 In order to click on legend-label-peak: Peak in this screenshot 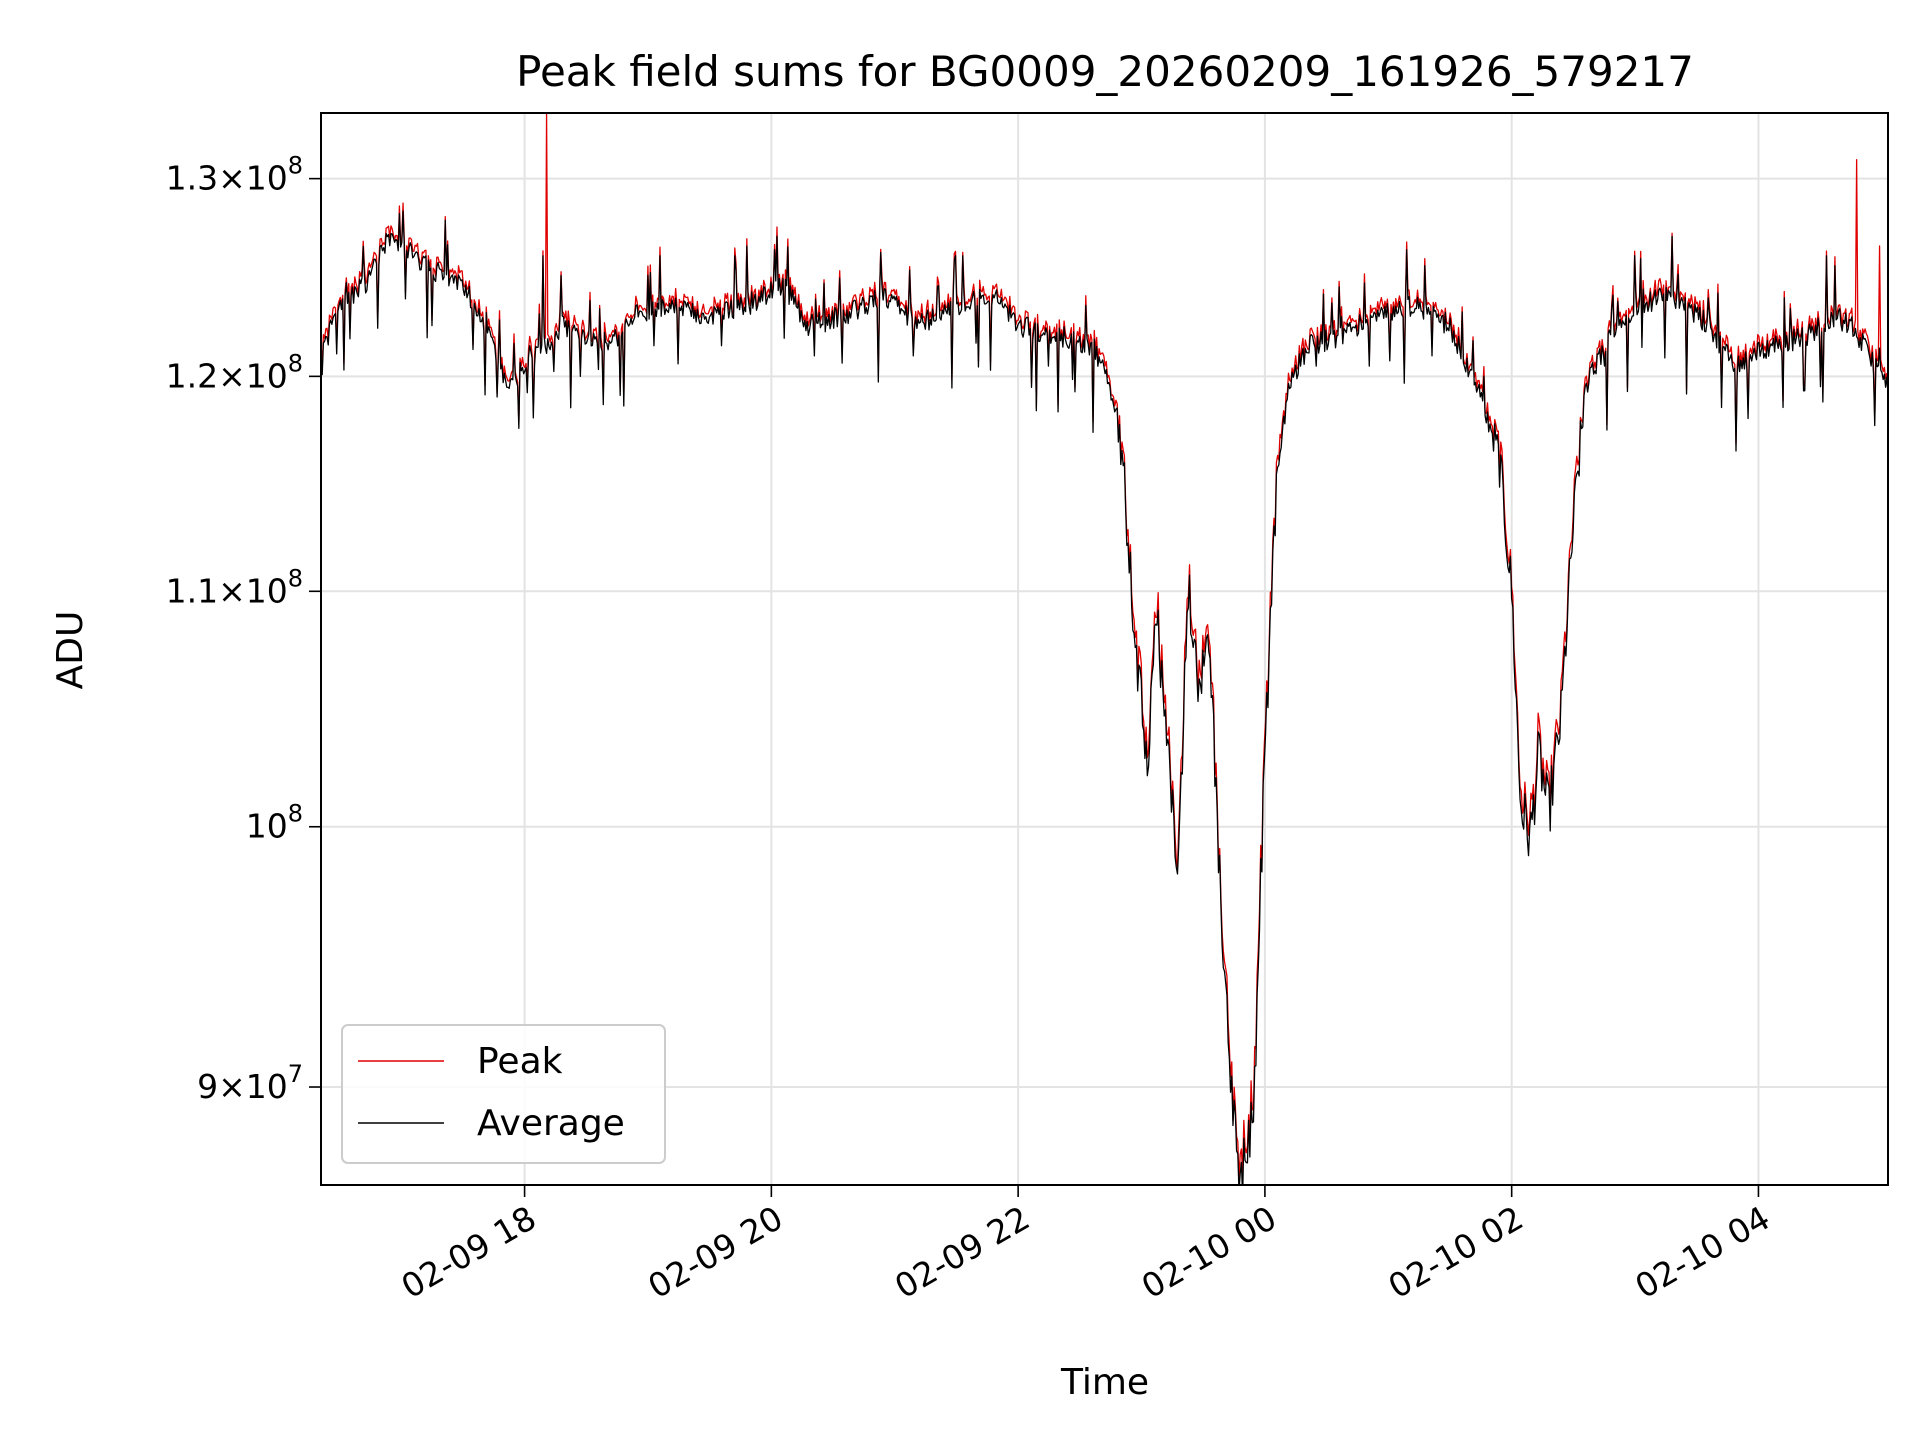, I will do `click(520, 1061)`.